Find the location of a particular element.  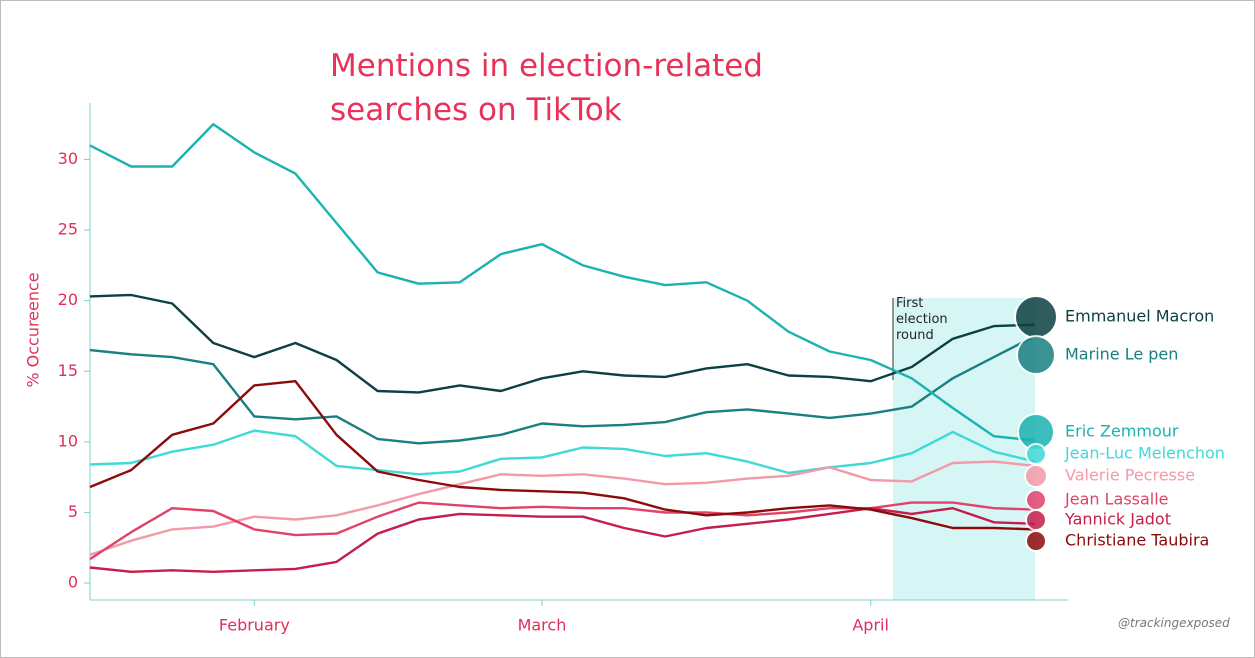

y-tick-label: 5 is located at coordinates (73, 511).